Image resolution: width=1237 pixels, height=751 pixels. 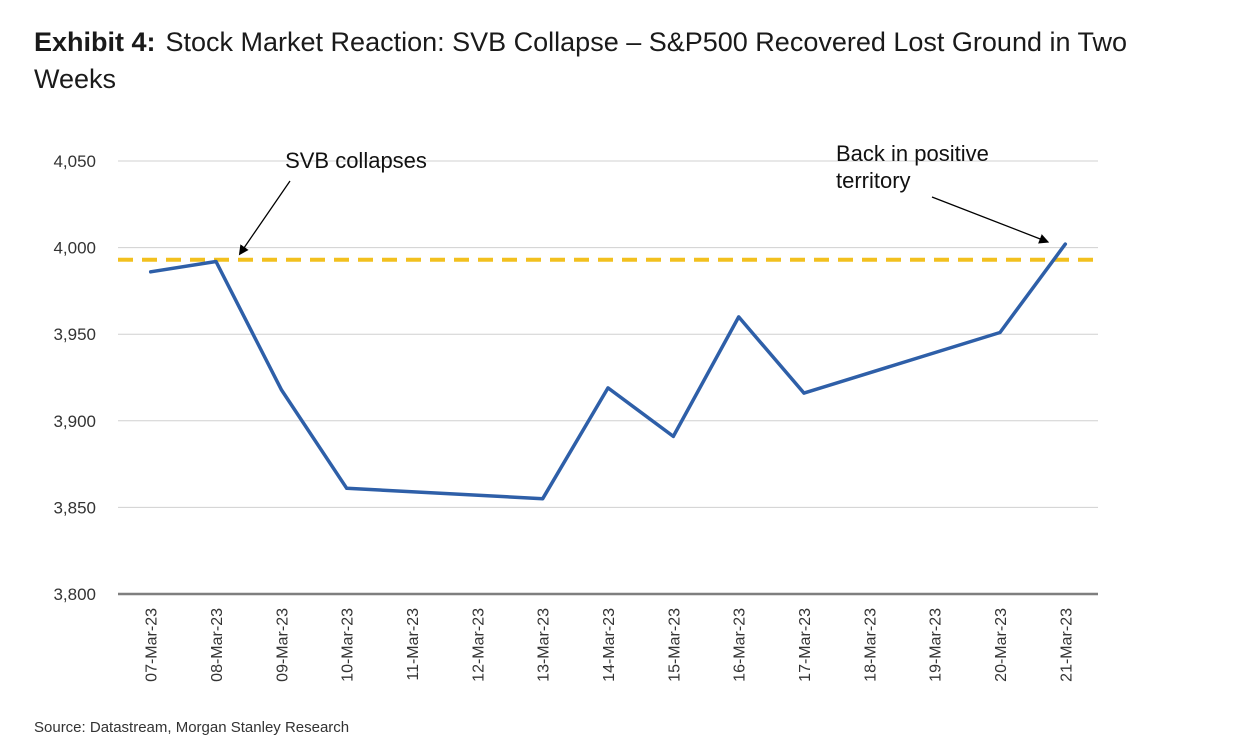 What do you see at coordinates (912, 153) in the screenshot?
I see `annotation-line: Back in positive` at bounding box center [912, 153].